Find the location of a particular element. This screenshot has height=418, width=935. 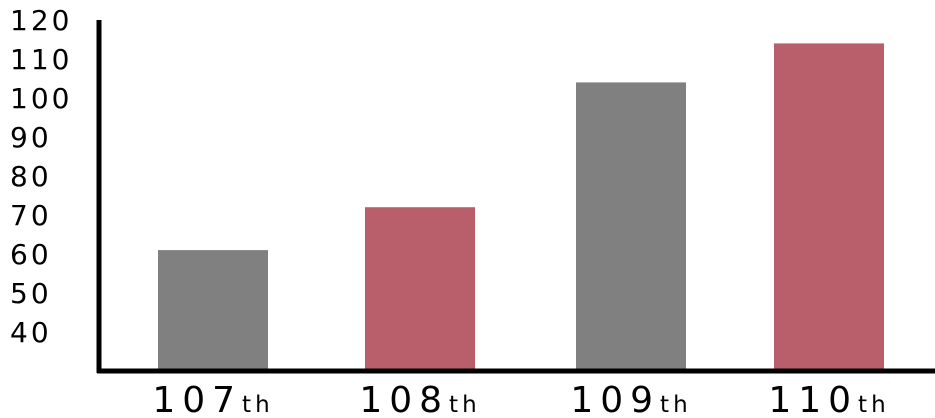

x-tick-number: 107 is located at coordinates (197, 399).